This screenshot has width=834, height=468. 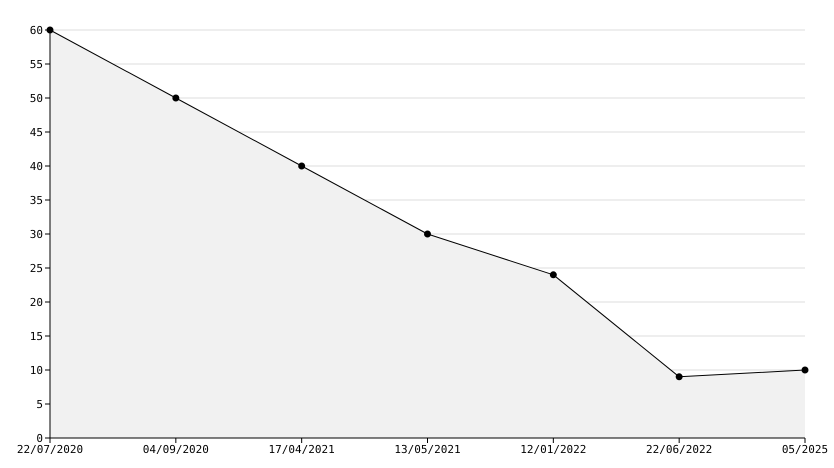 What do you see at coordinates (175, 449) in the screenshot?
I see `x-tick-label: 04/09/2020` at bounding box center [175, 449].